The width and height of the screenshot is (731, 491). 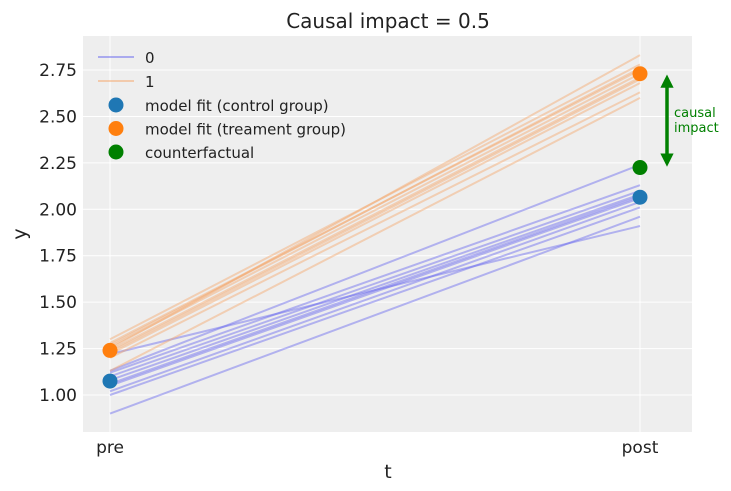 I want to click on arrow-head-down, so click(x=667, y=160).